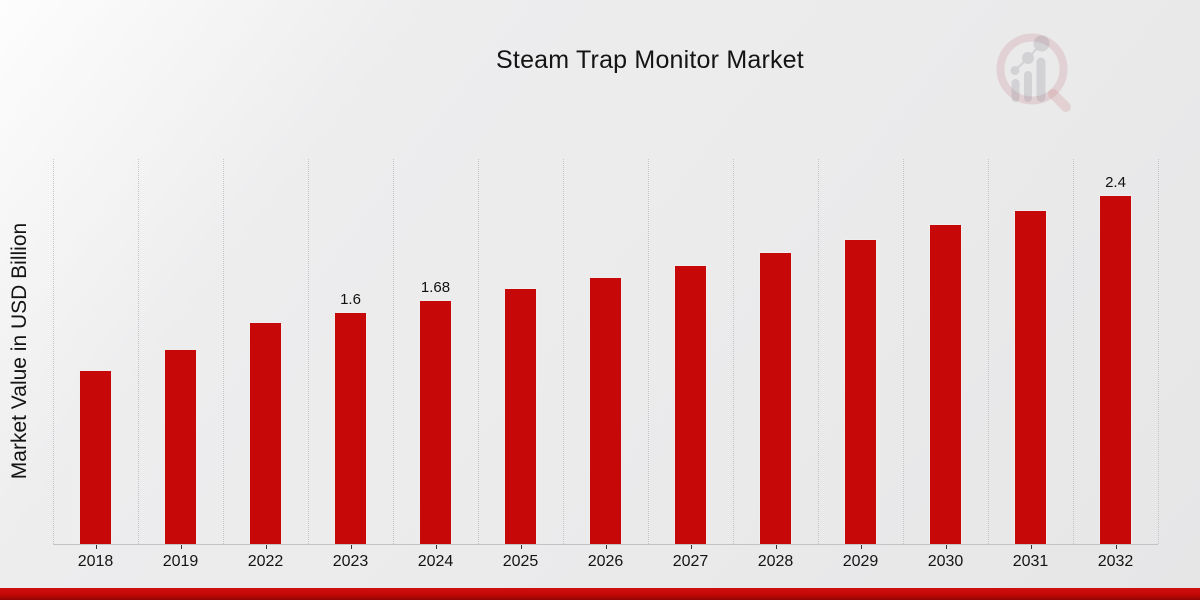 This screenshot has width=1200, height=600. I want to click on bar-2029, so click(860, 391).